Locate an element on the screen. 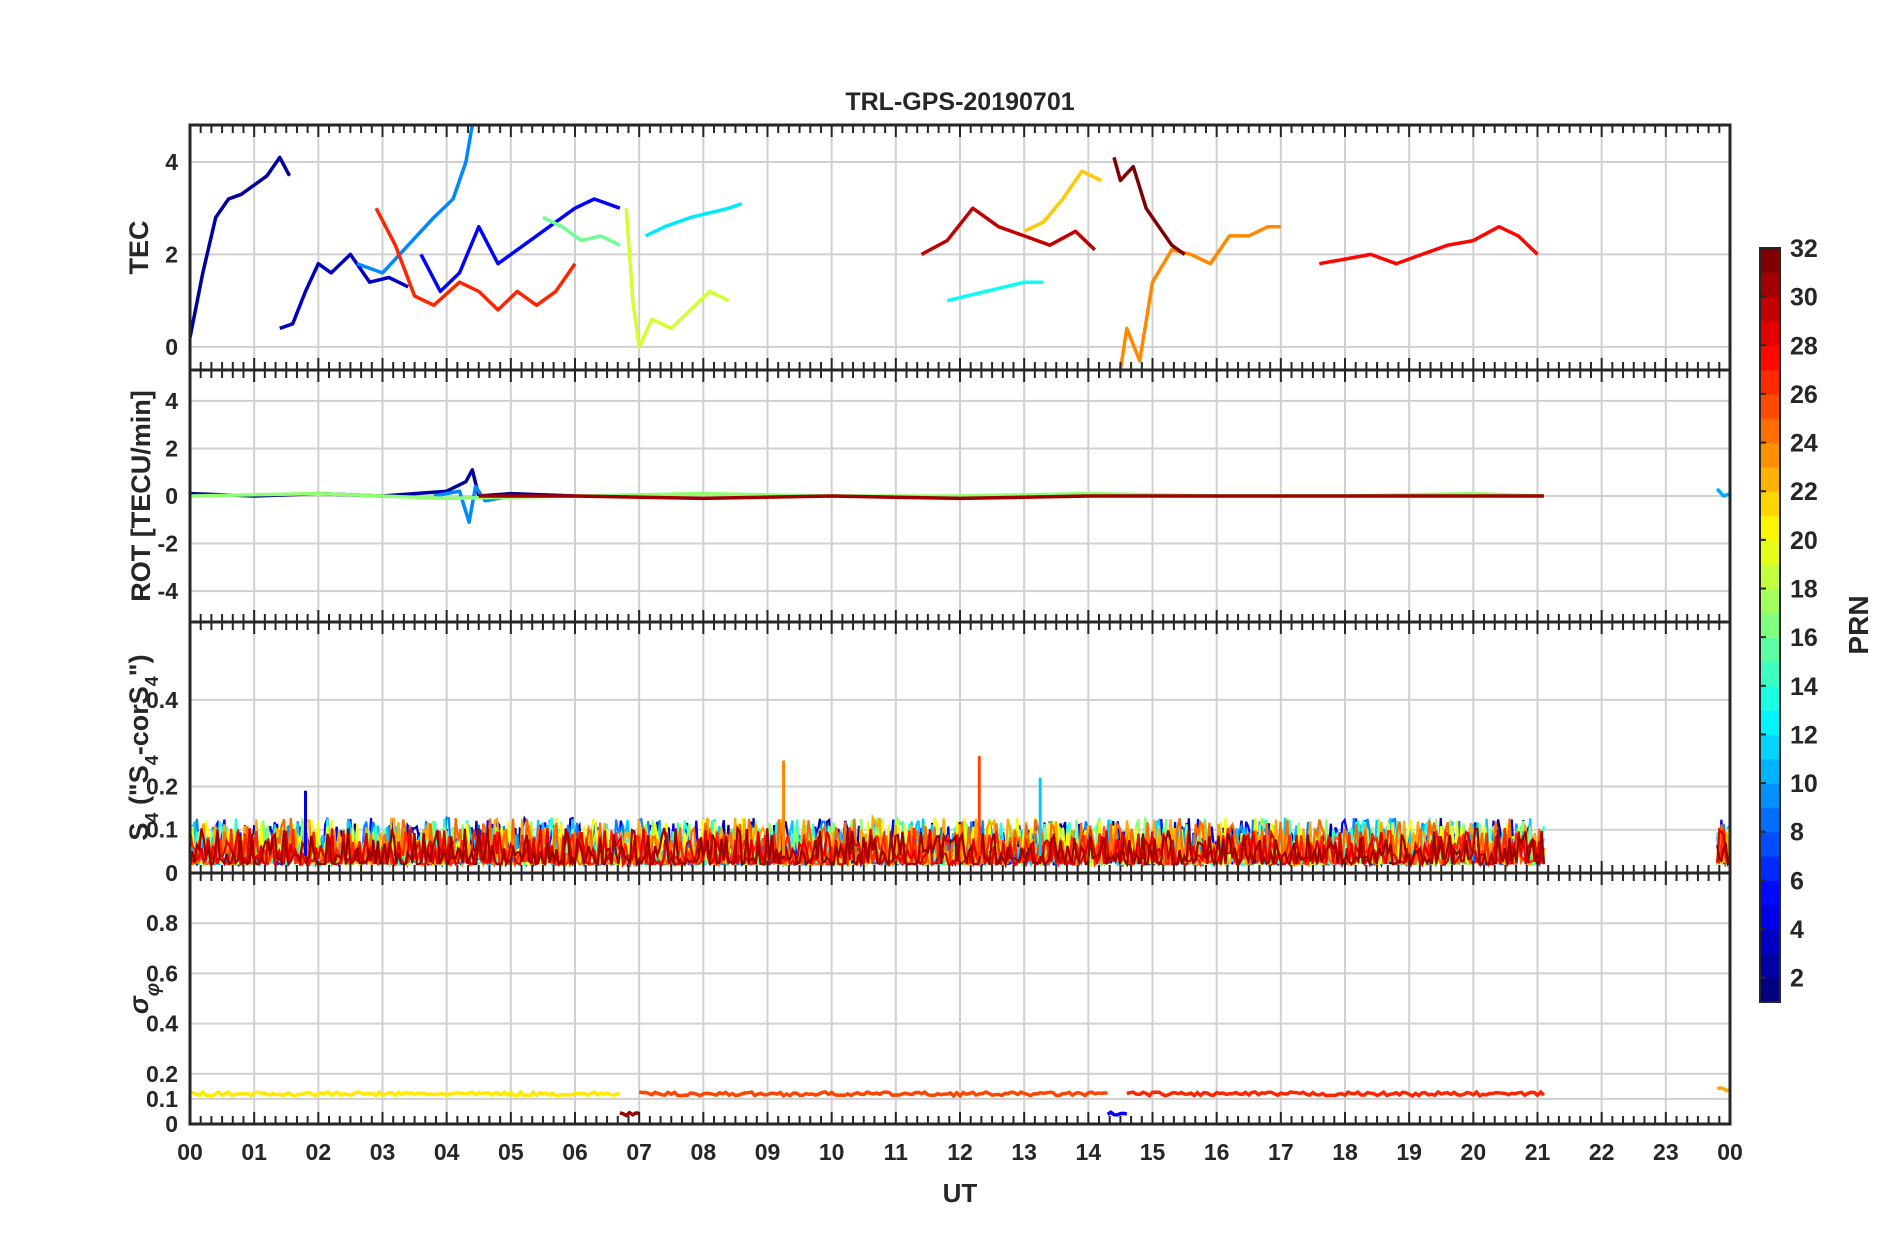 The width and height of the screenshot is (1902, 1236). y-tick-label-sigma: 0 is located at coordinates (171, 1124).